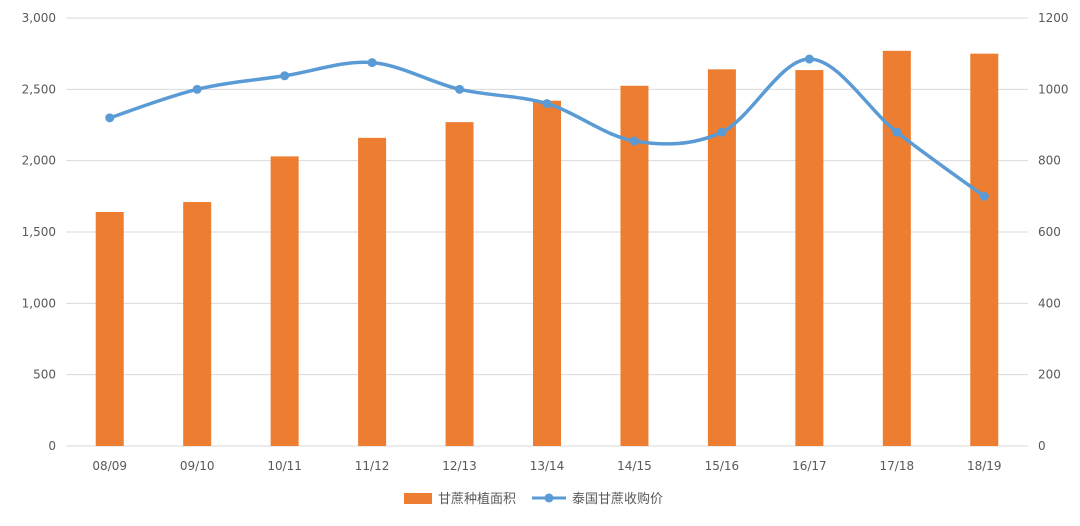  Describe the element at coordinates (39, 18) in the screenshot. I see `y-left-tick-label: 3,000` at that location.